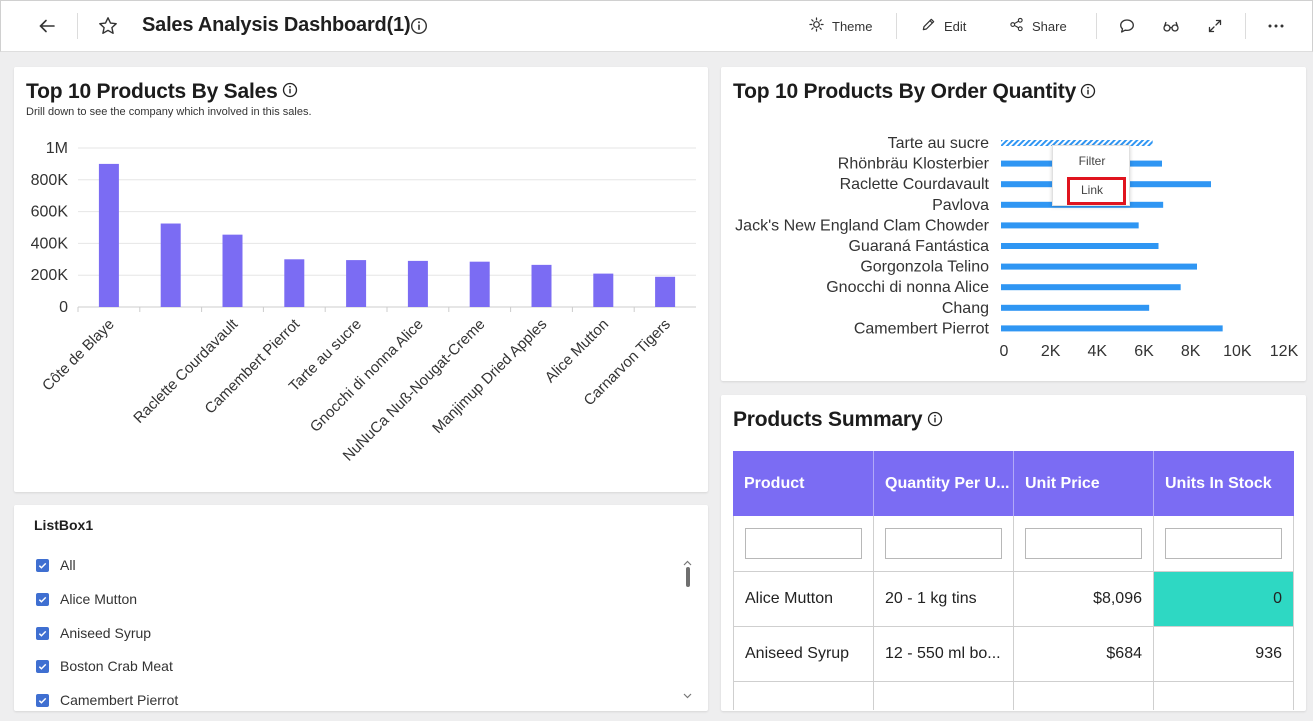 The image size is (1313, 721). I want to click on scroll-down-icon, so click(687, 695).